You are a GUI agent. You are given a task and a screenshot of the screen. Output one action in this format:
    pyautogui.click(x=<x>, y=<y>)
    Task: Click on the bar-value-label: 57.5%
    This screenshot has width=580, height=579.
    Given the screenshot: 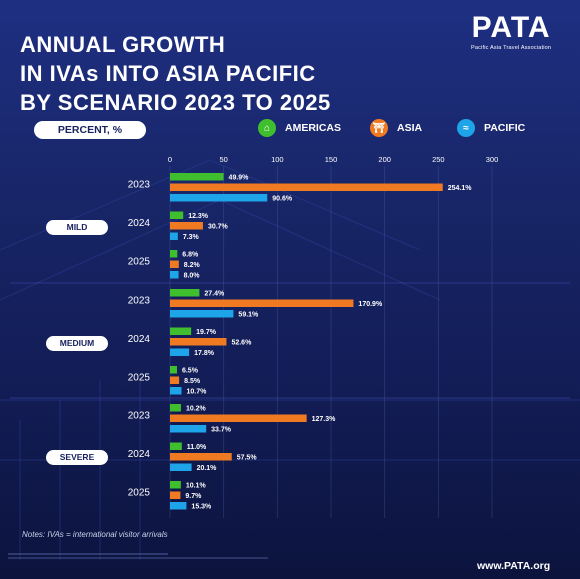 What is the action you would take?
    pyautogui.click(x=247, y=458)
    